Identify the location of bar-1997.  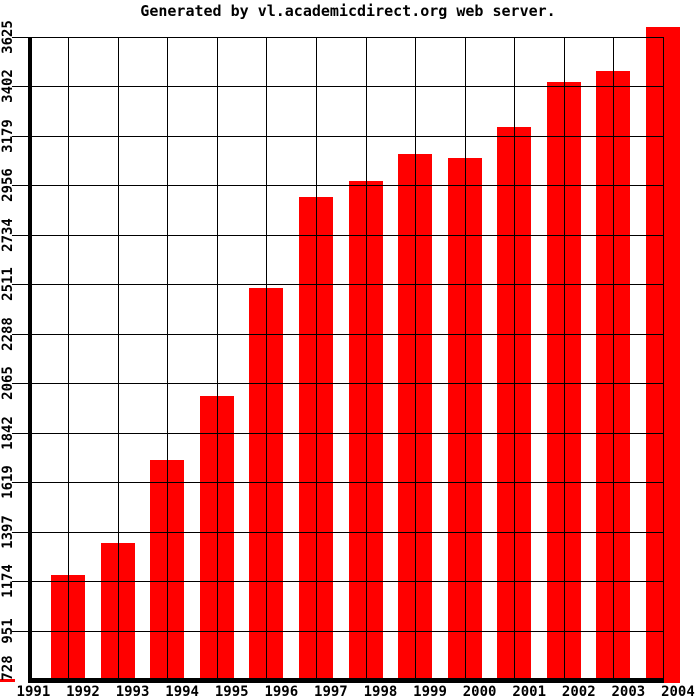
(315, 440).